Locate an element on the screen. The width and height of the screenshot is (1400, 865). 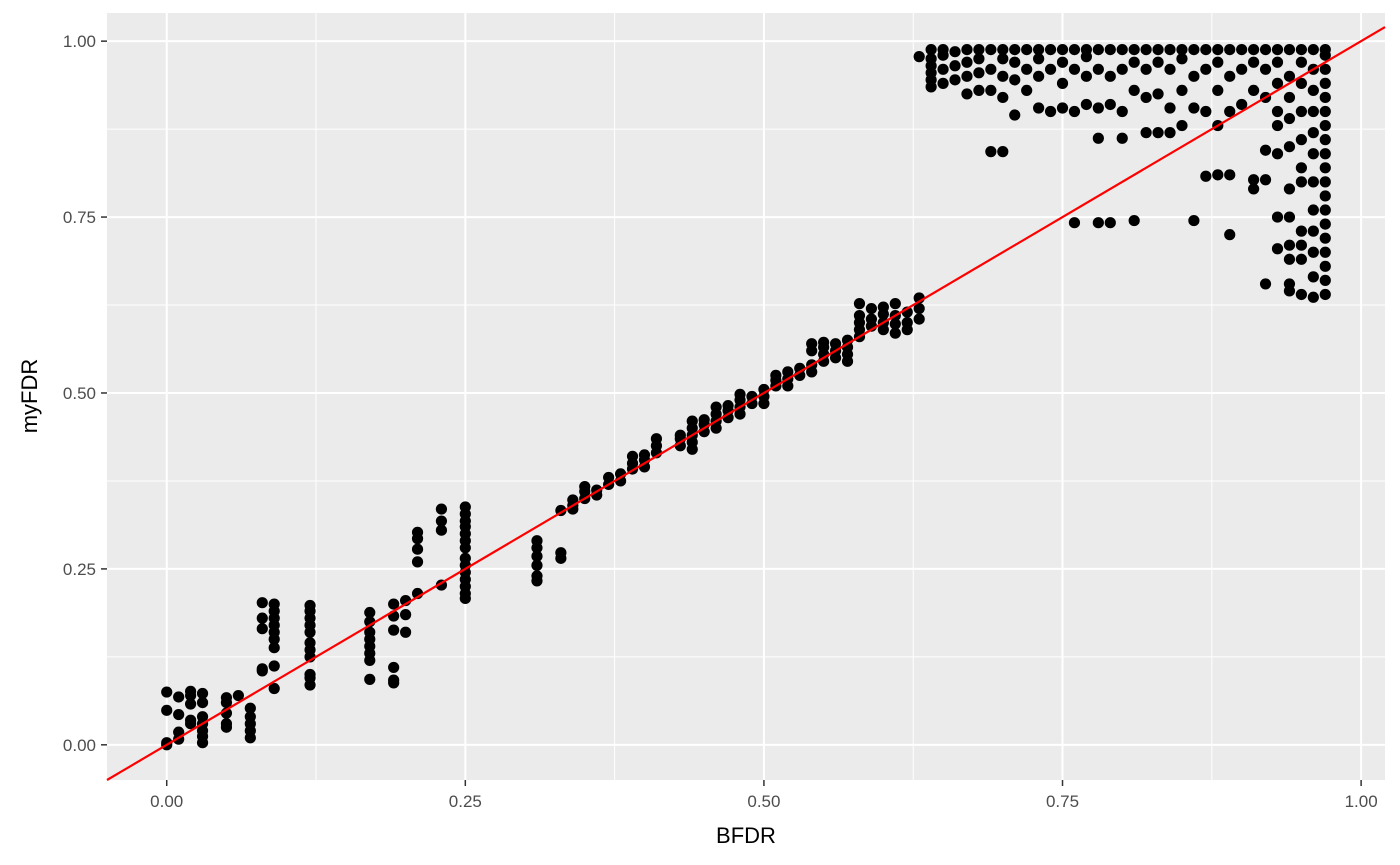
x-tick-label: 0.75 is located at coordinates (1062, 801).